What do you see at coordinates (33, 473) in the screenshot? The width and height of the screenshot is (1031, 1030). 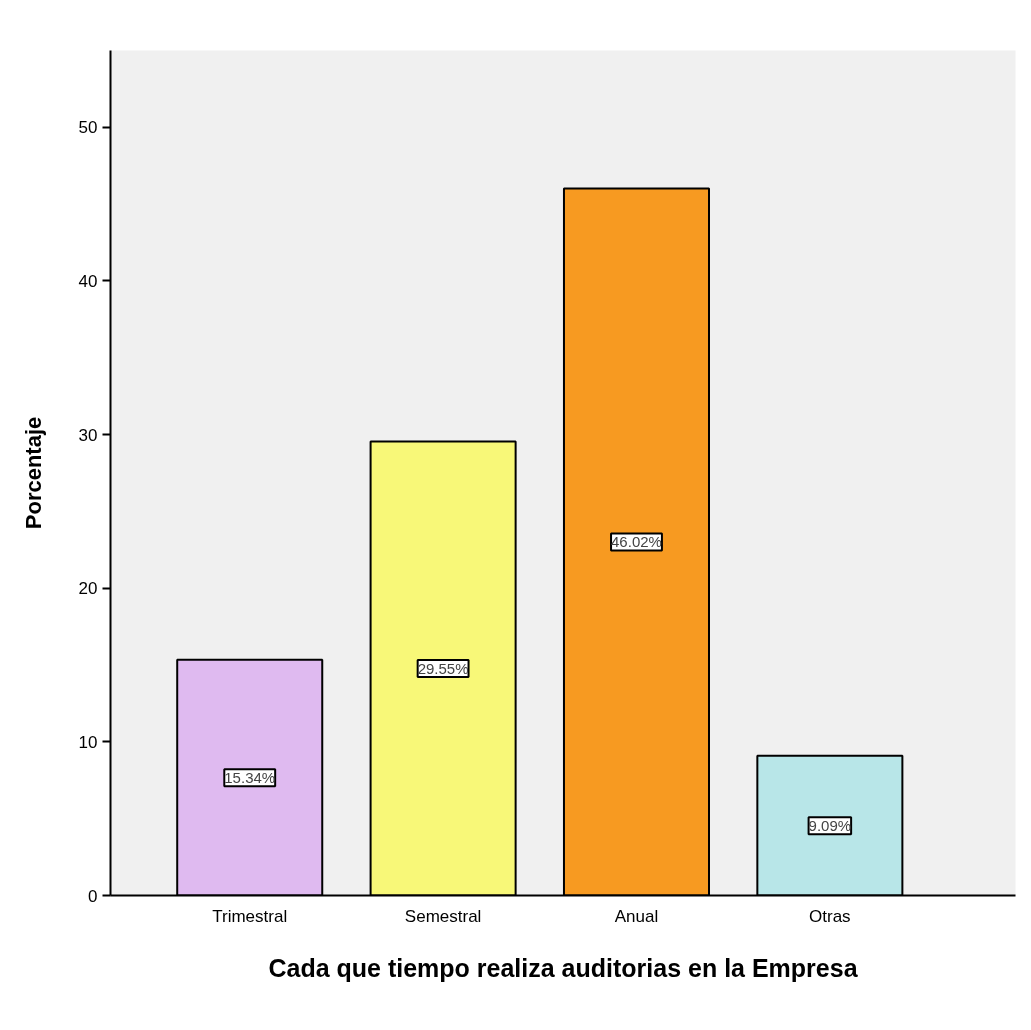 I see `y-axis-title: Porcentaje` at bounding box center [33, 473].